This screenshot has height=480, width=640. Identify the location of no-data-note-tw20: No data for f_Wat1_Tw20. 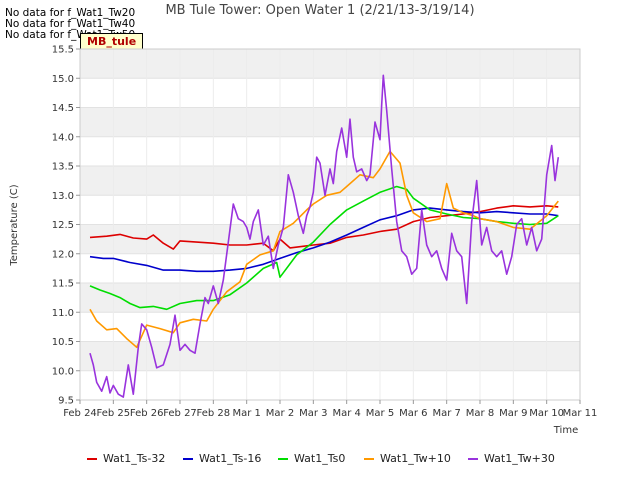
(70, 13).